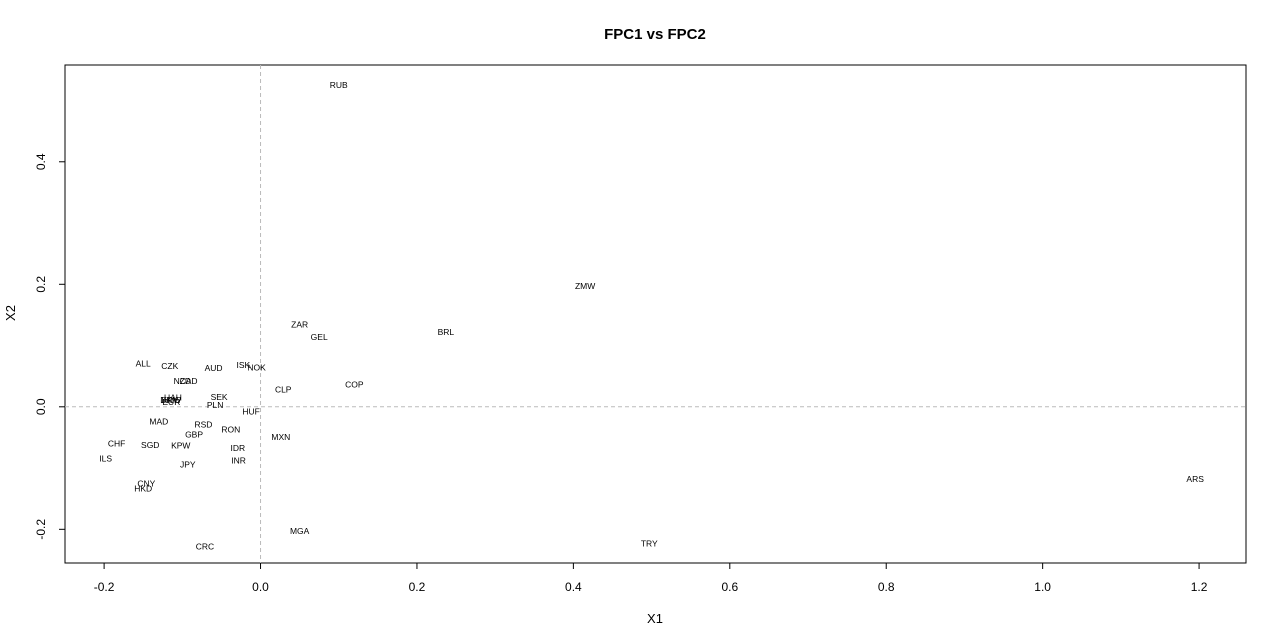 The height and width of the screenshot is (644, 1280). I want to click on point-label-eur: EUR, so click(171, 402).